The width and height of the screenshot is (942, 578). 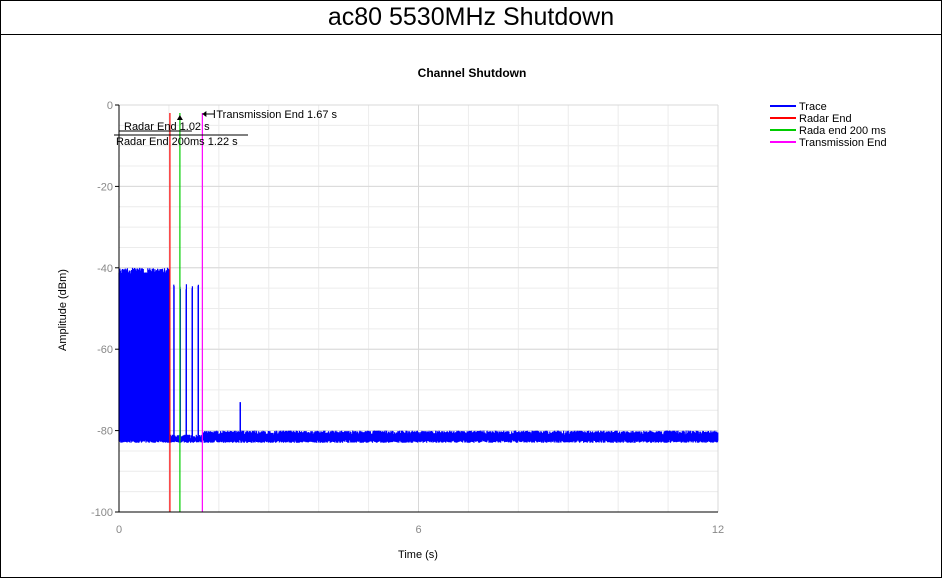 What do you see at coordinates (110, 106) in the screenshot?
I see `y-tick-label: 0` at bounding box center [110, 106].